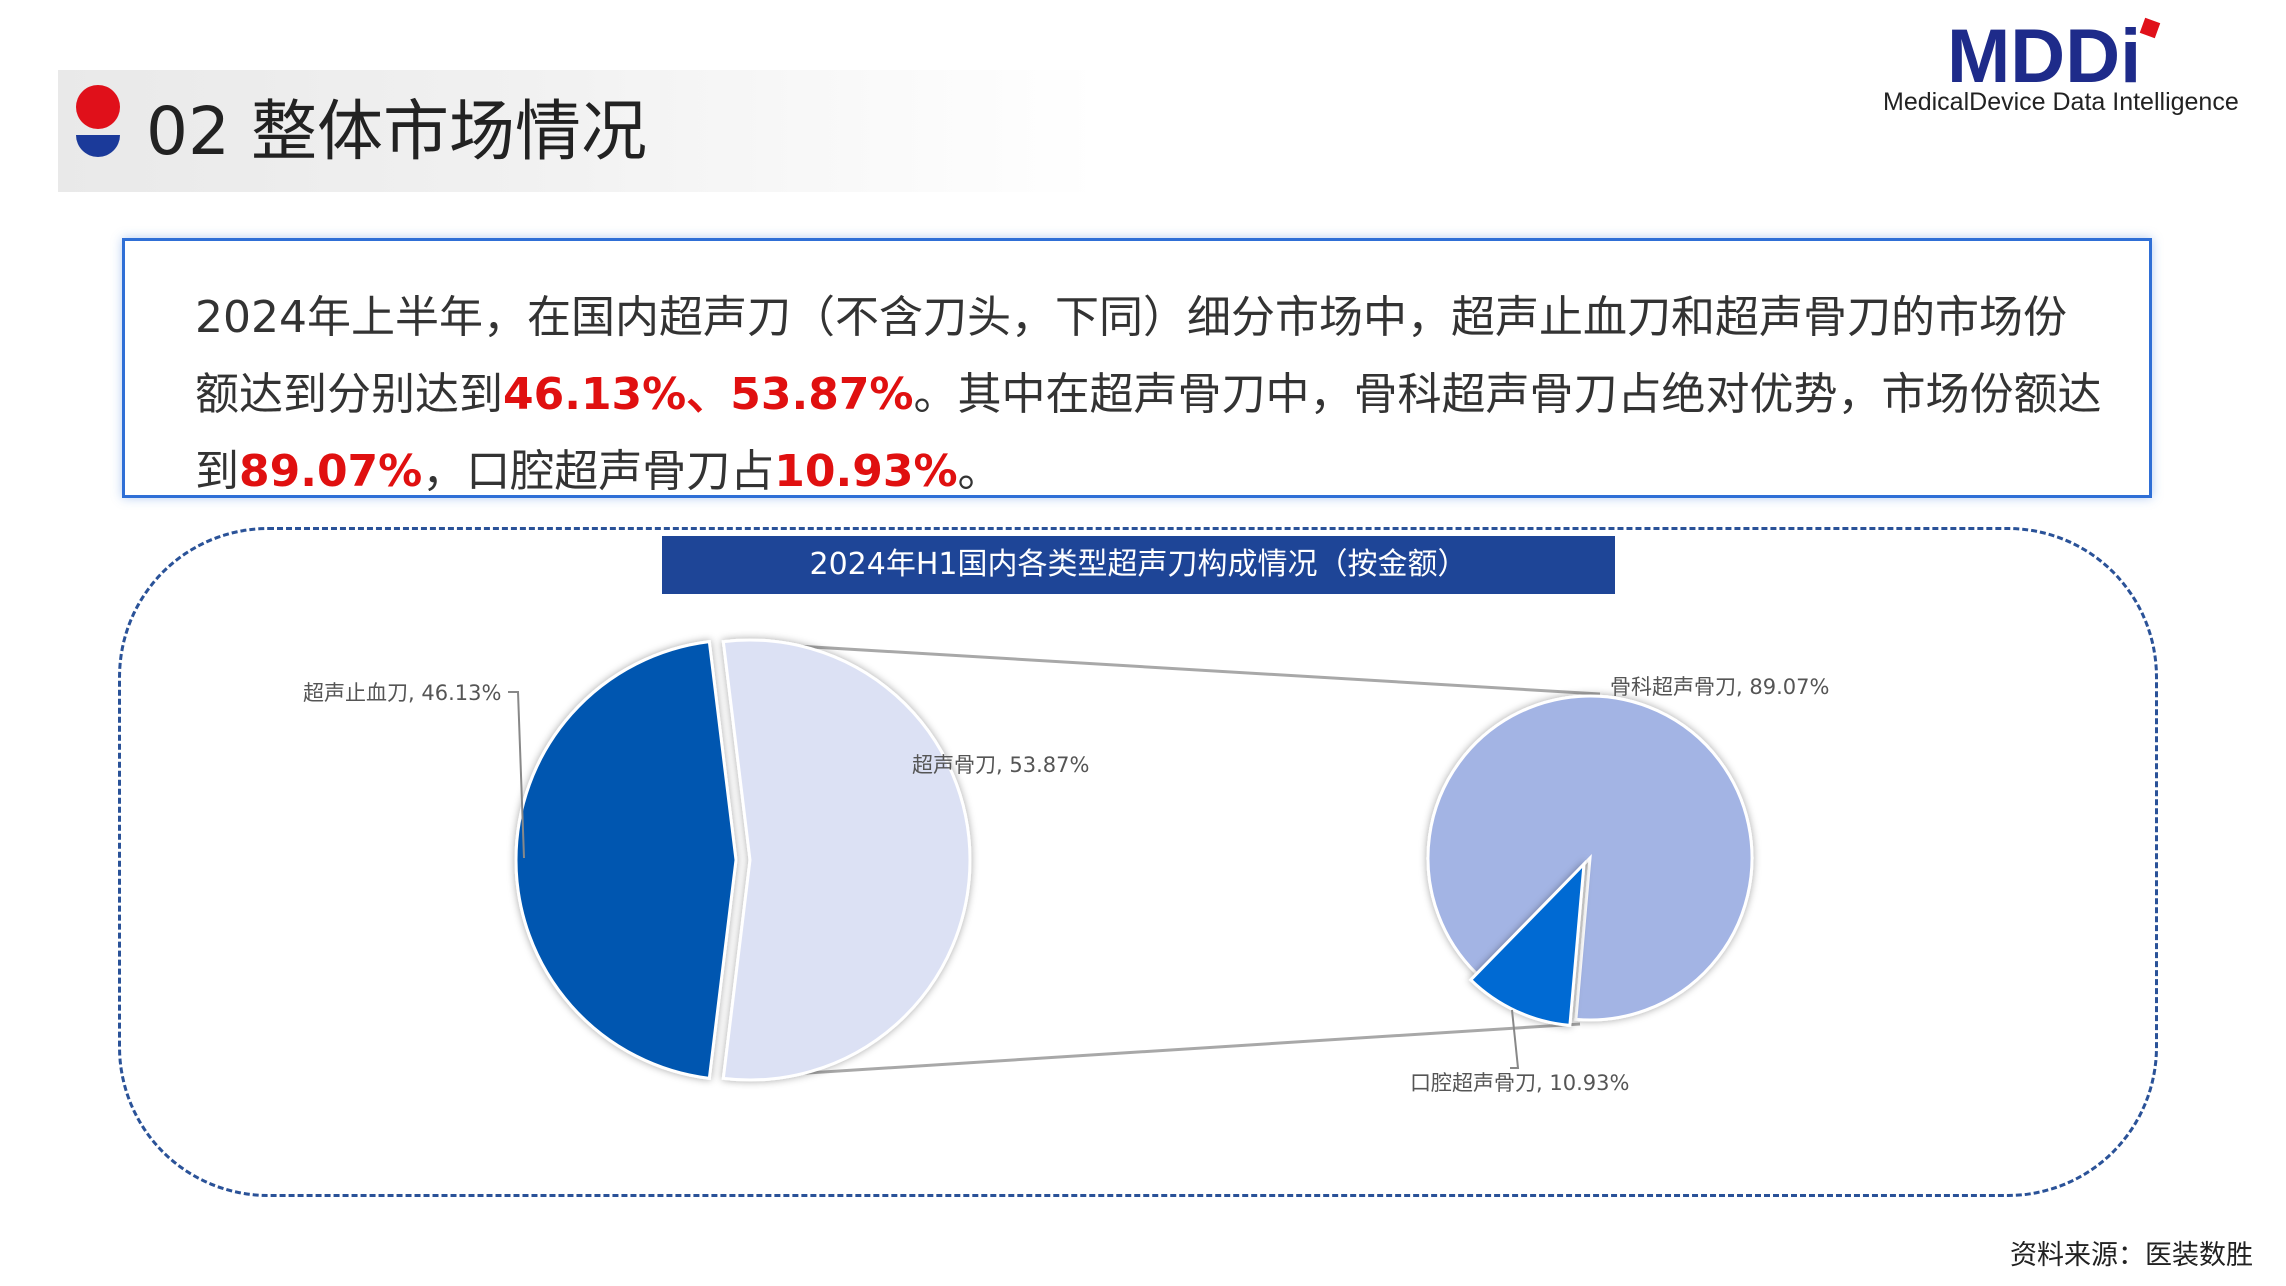 The image size is (2286, 1286). Describe the element at coordinates (1527, 943) in the screenshot. I see `pie-slice-dental-bone-knife` at that location.